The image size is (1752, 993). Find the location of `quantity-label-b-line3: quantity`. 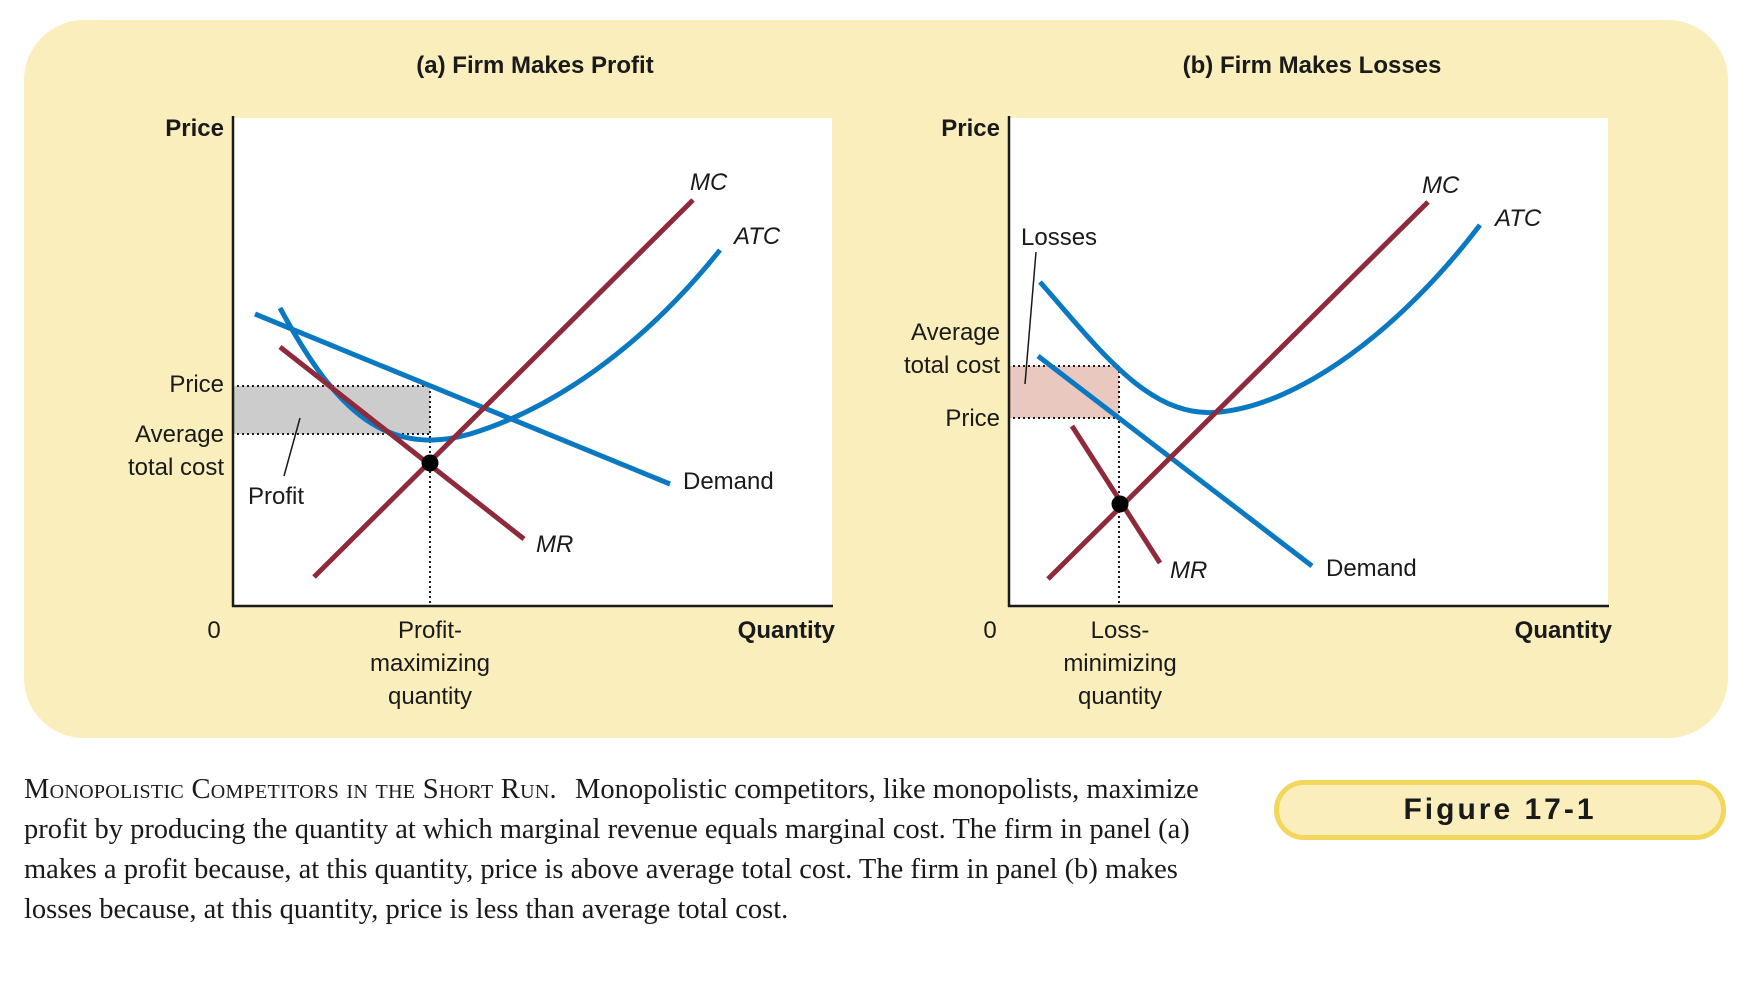

quantity-label-b-line3: quantity is located at coordinates (1120, 696).